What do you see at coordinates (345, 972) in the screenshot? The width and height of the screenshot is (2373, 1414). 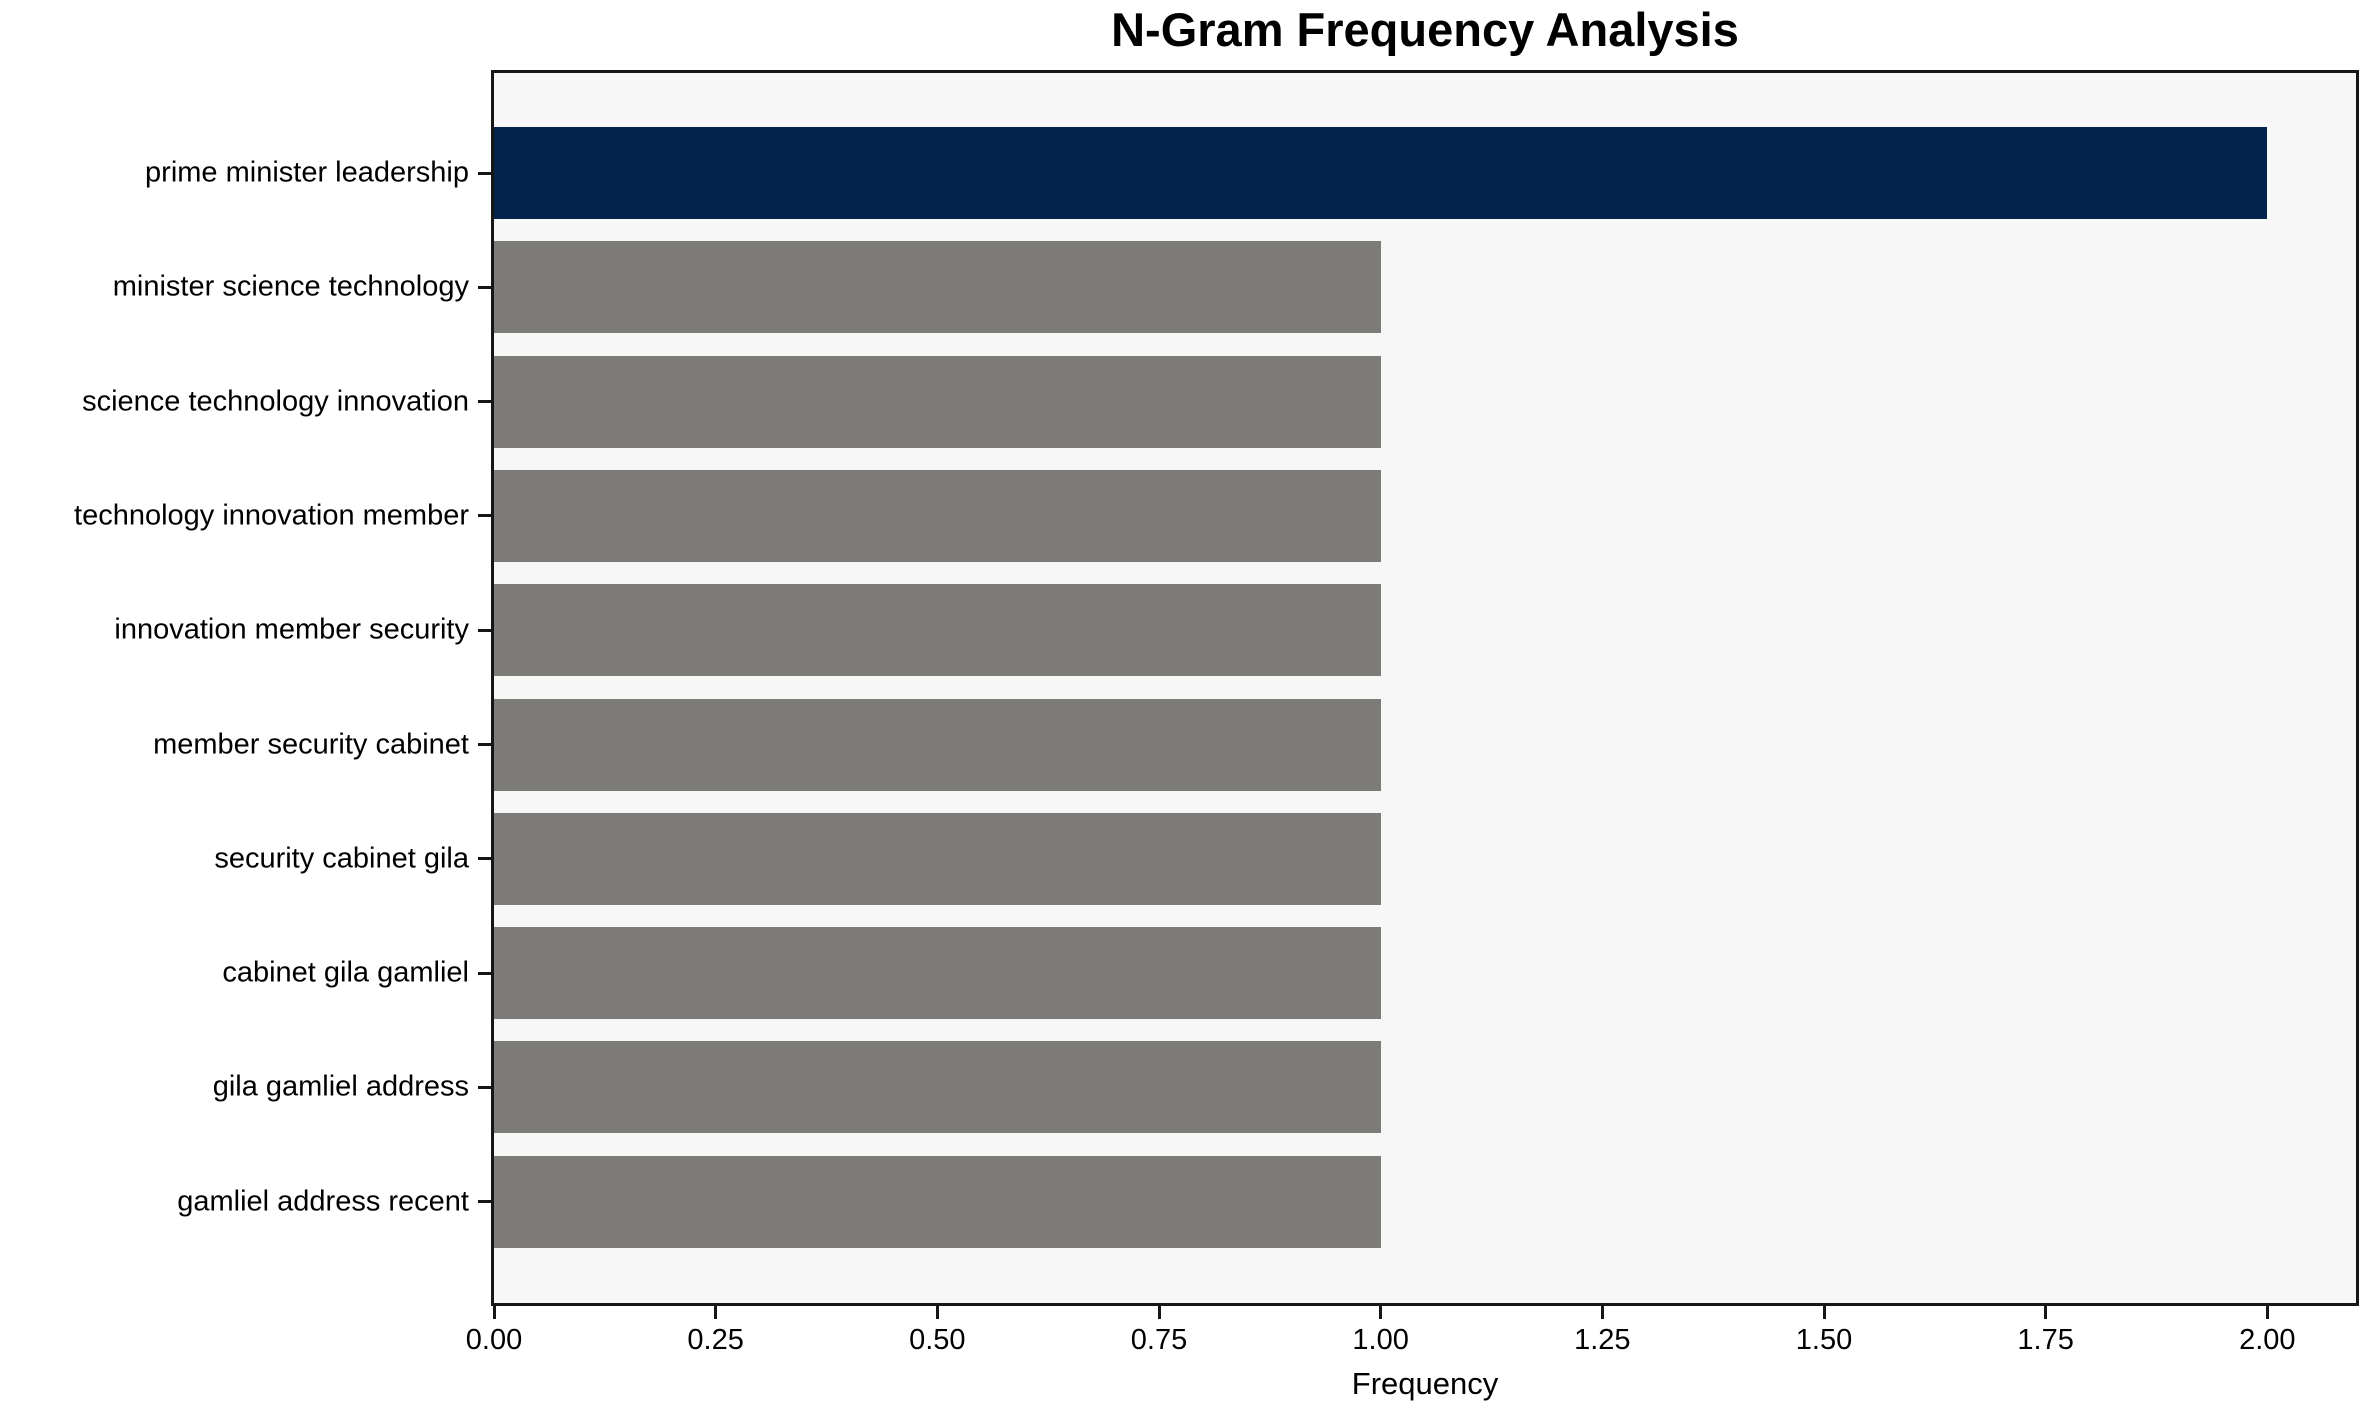 I see `y-tick-label: cabinet gila gamliel` at bounding box center [345, 972].